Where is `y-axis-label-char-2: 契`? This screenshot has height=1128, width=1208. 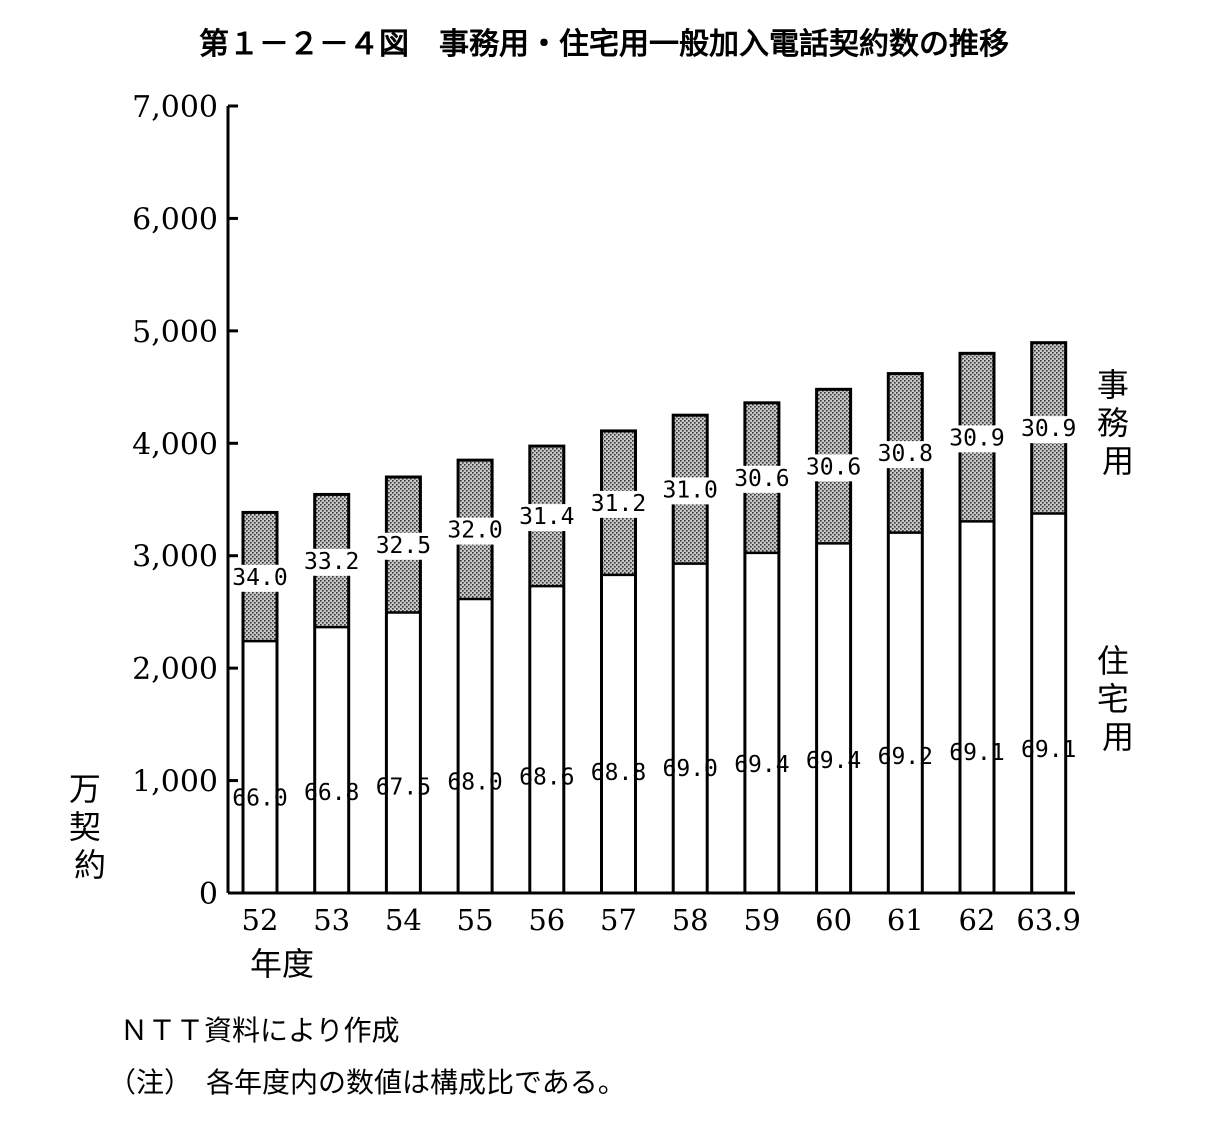 y-axis-label-char-2: 契 is located at coordinates (85, 827).